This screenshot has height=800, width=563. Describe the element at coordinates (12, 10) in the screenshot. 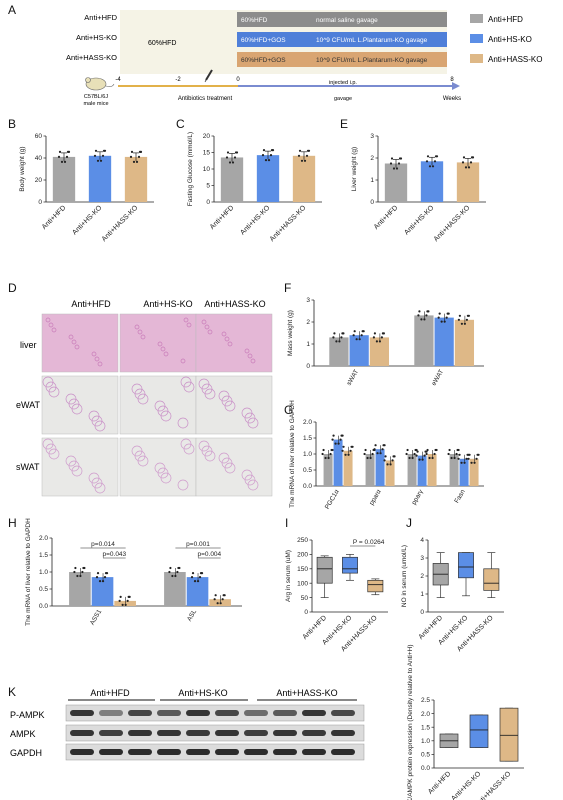

I see `panel-letter-a: A` at that location.